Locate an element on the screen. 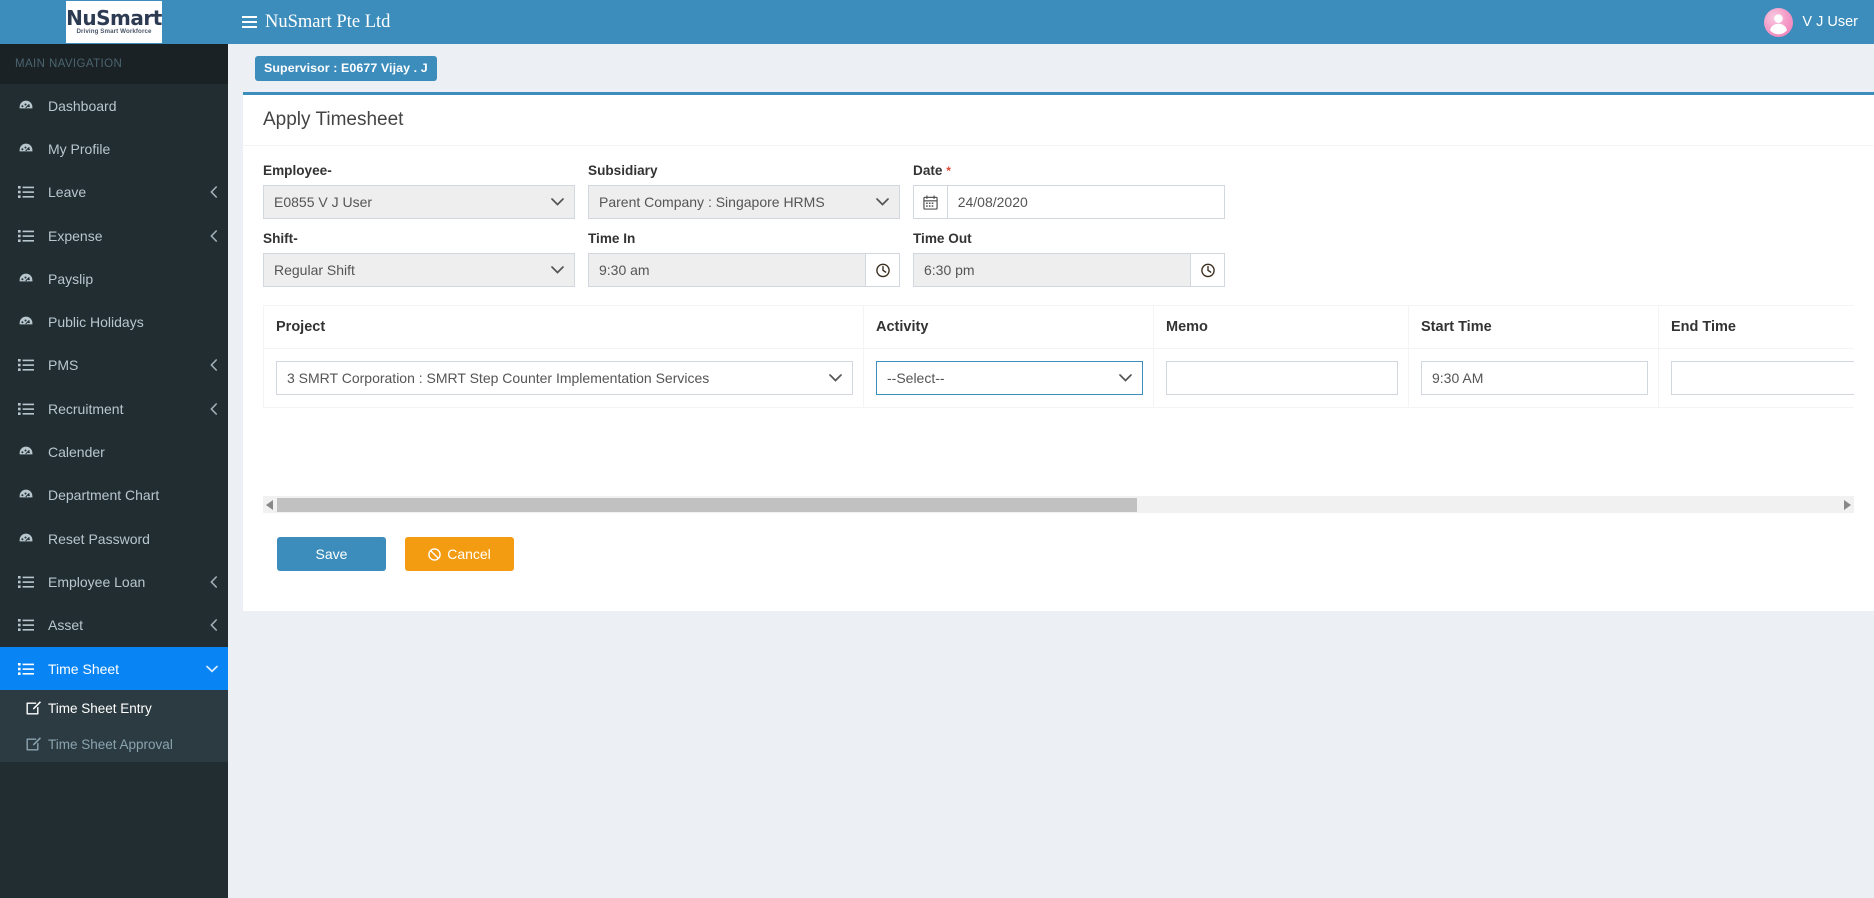 The height and width of the screenshot is (898, 1874). time-out-label: Time Out is located at coordinates (942, 238).